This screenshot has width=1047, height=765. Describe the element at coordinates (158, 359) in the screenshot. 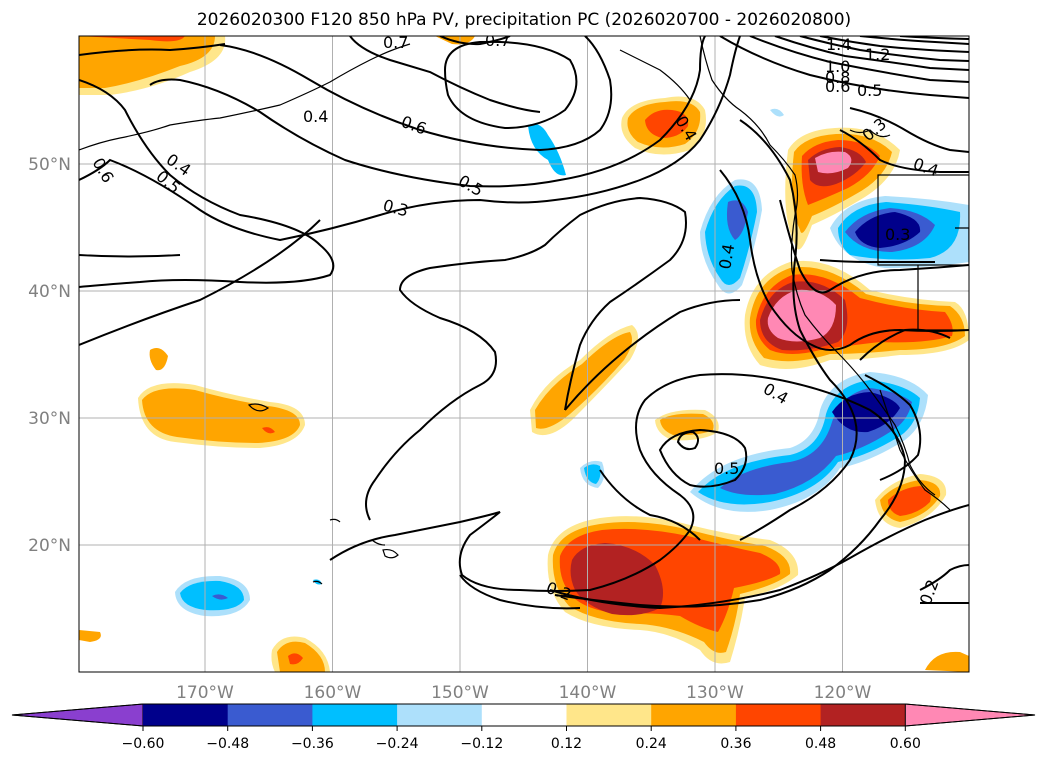

I see `precip-positive-small-35n` at that location.